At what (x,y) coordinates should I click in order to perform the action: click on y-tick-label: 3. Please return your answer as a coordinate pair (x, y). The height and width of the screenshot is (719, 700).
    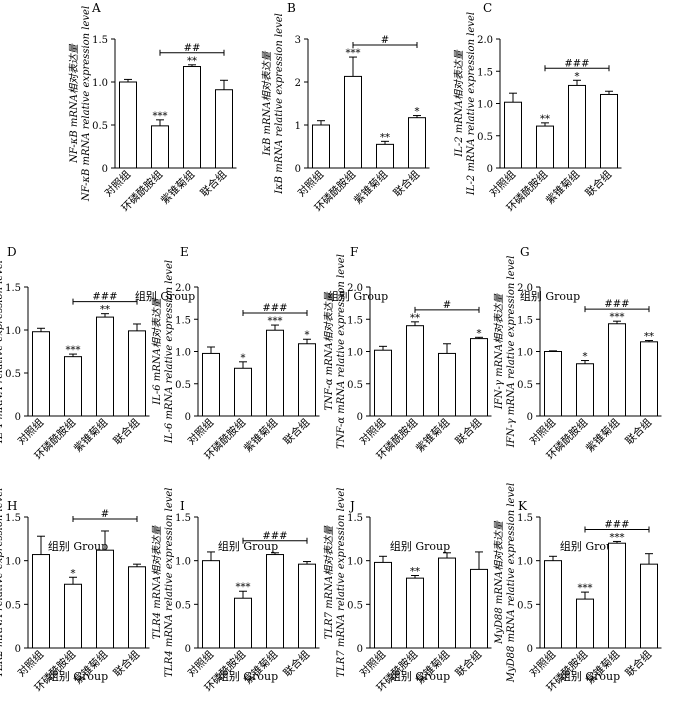
    Looking at the image, I should click on (298, 40).